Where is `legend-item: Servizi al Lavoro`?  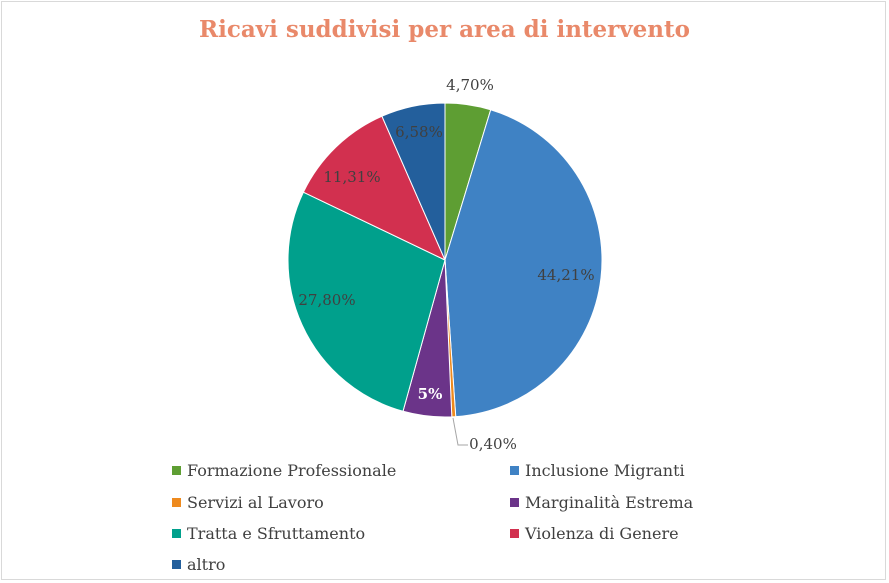 legend-item: Servizi al Lavoro is located at coordinates (248, 502).